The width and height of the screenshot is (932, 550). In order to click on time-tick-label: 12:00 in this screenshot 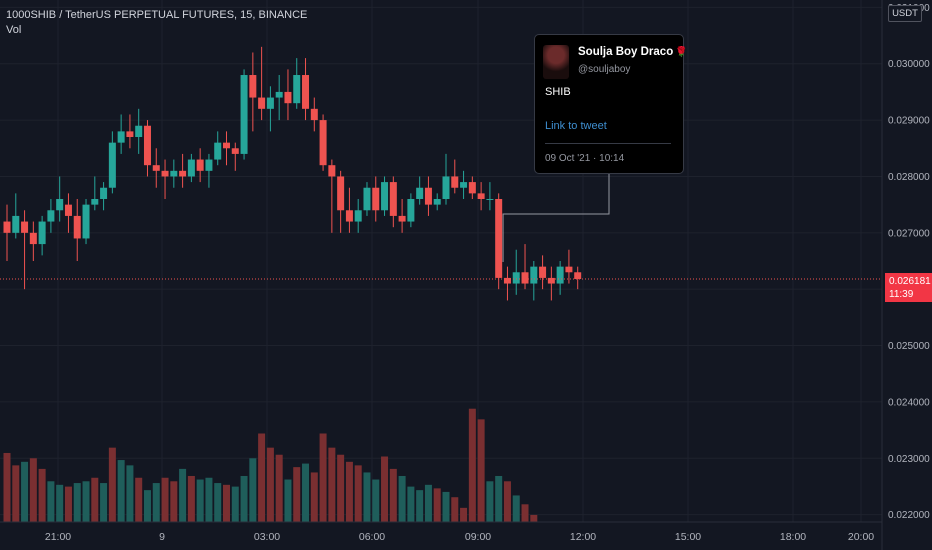, I will do `click(583, 537)`.